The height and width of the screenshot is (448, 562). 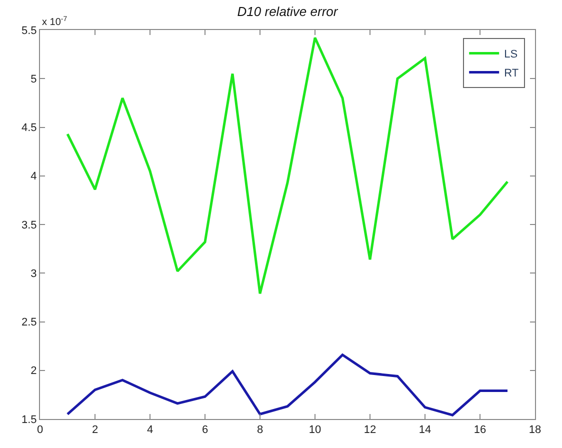 What do you see at coordinates (40, 430) in the screenshot?
I see `x-tick-label: 0` at bounding box center [40, 430].